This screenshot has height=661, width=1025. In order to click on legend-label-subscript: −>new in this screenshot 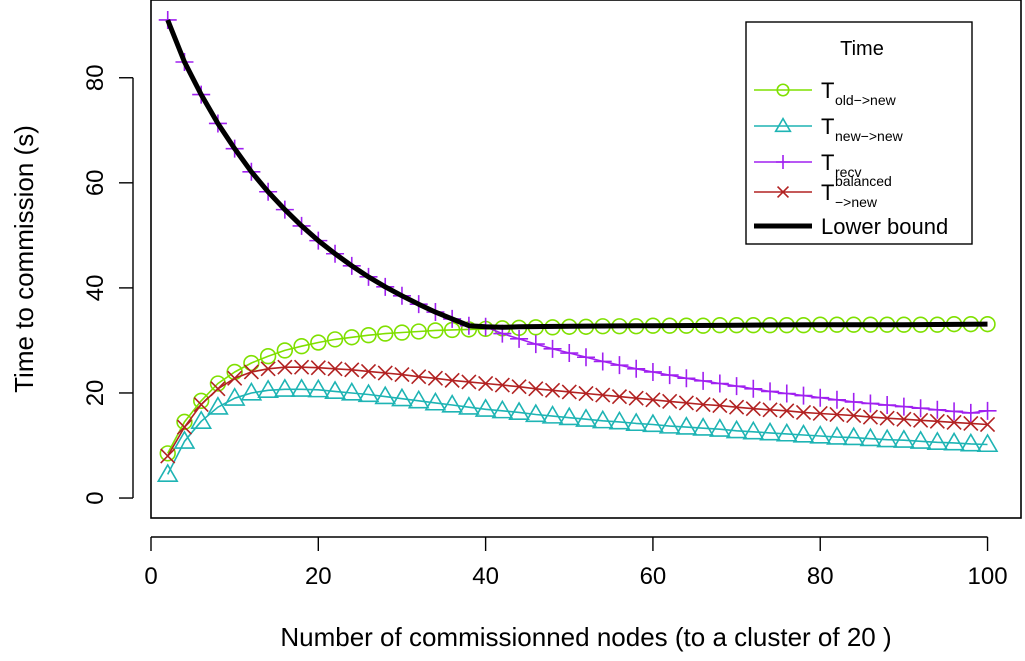, I will do `click(856, 202)`.